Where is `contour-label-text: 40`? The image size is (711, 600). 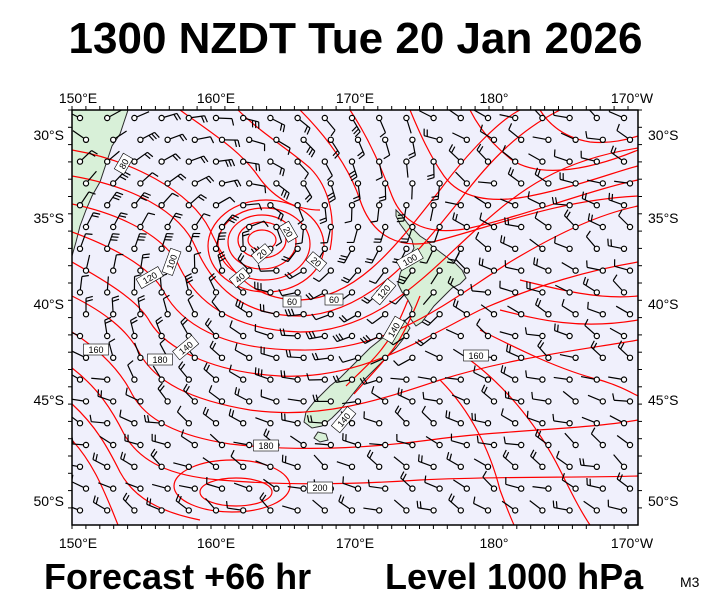 contour-label-text: 40 is located at coordinates (240, 278).